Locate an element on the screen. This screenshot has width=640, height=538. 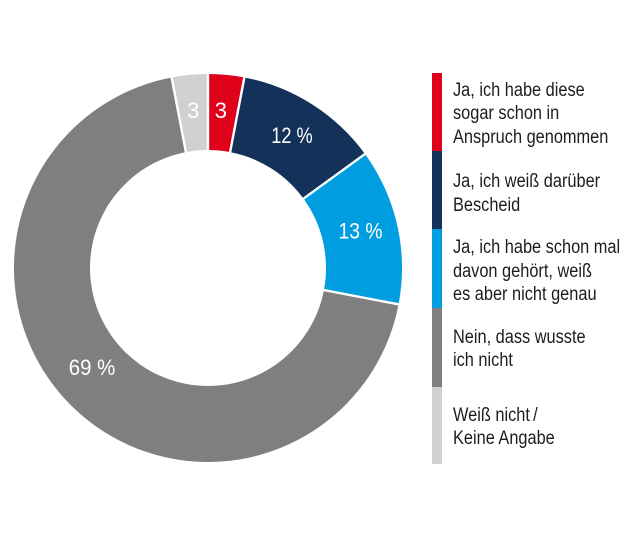
svg-text: 12 % is located at coordinates (292, 135).